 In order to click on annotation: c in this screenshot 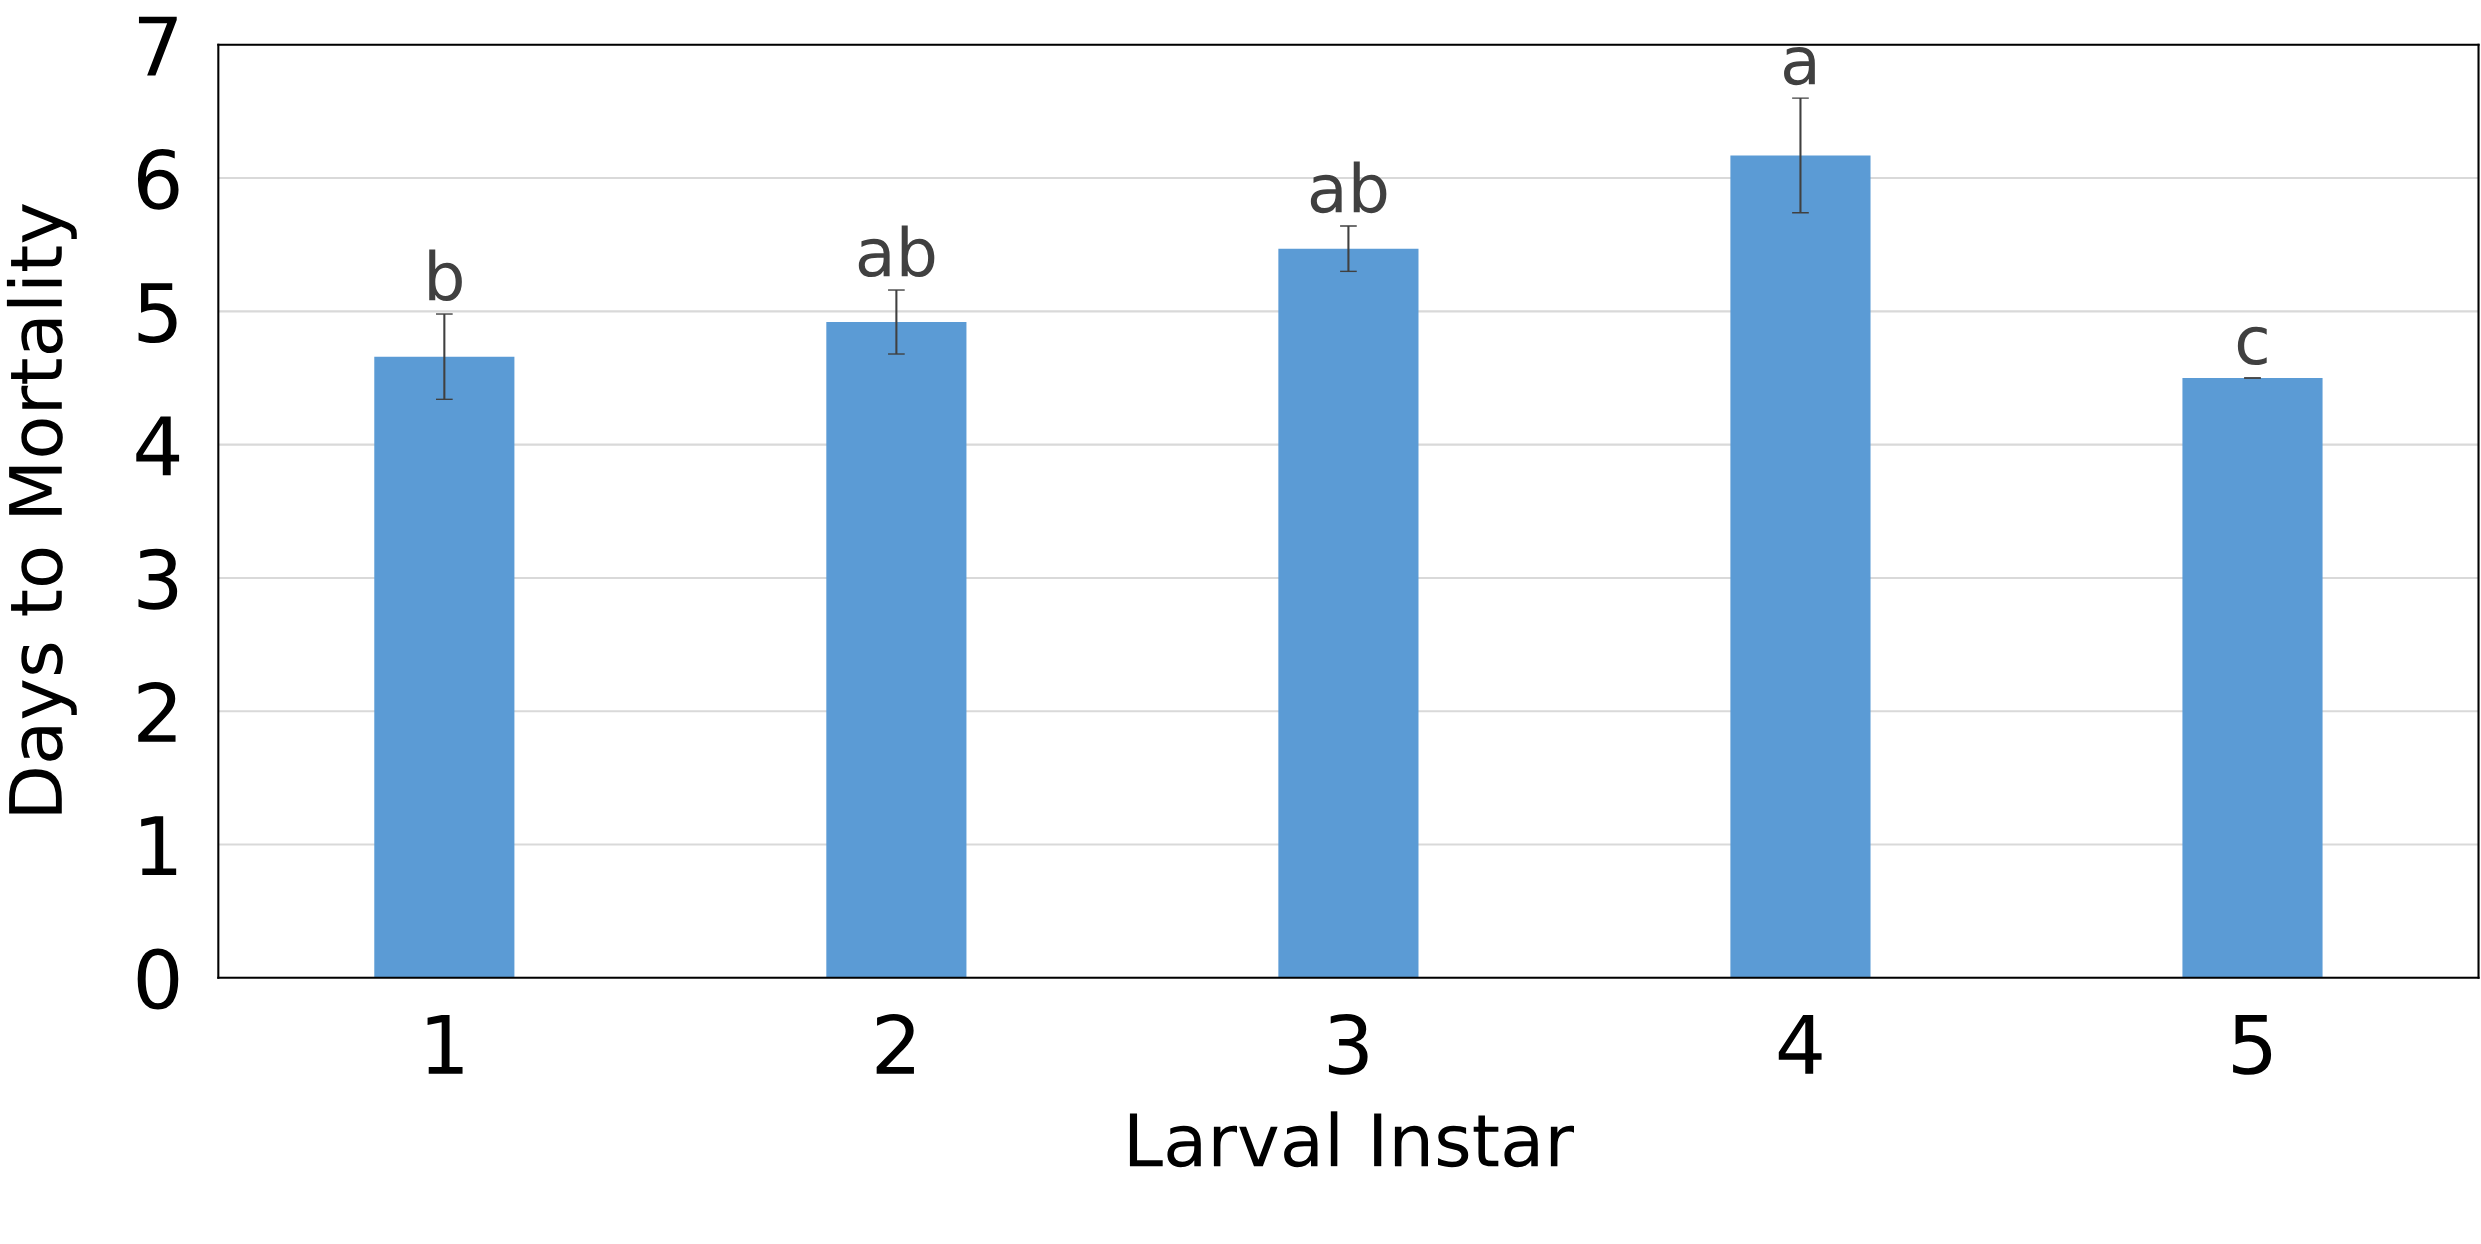, I will do `click(2252, 346)`.